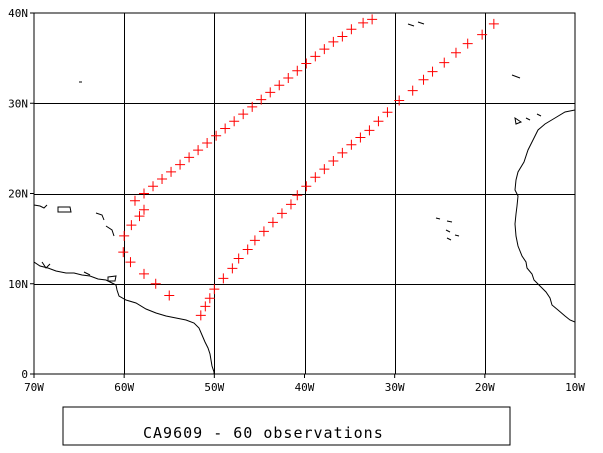 Image resolution: width=603 pixels, height=453 pixels. What do you see at coordinates (411, 25) in the screenshot?
I see `azores-island` at bounding box center [411, 25].